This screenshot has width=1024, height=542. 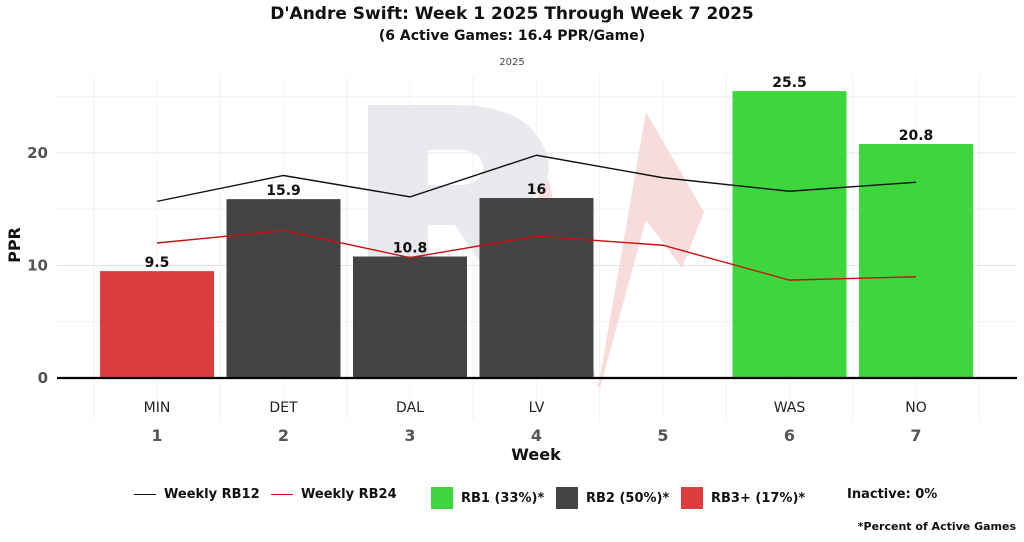 I want to click on legend-label-rb2: RB2 (50%)*, so click(x=628, y=498).